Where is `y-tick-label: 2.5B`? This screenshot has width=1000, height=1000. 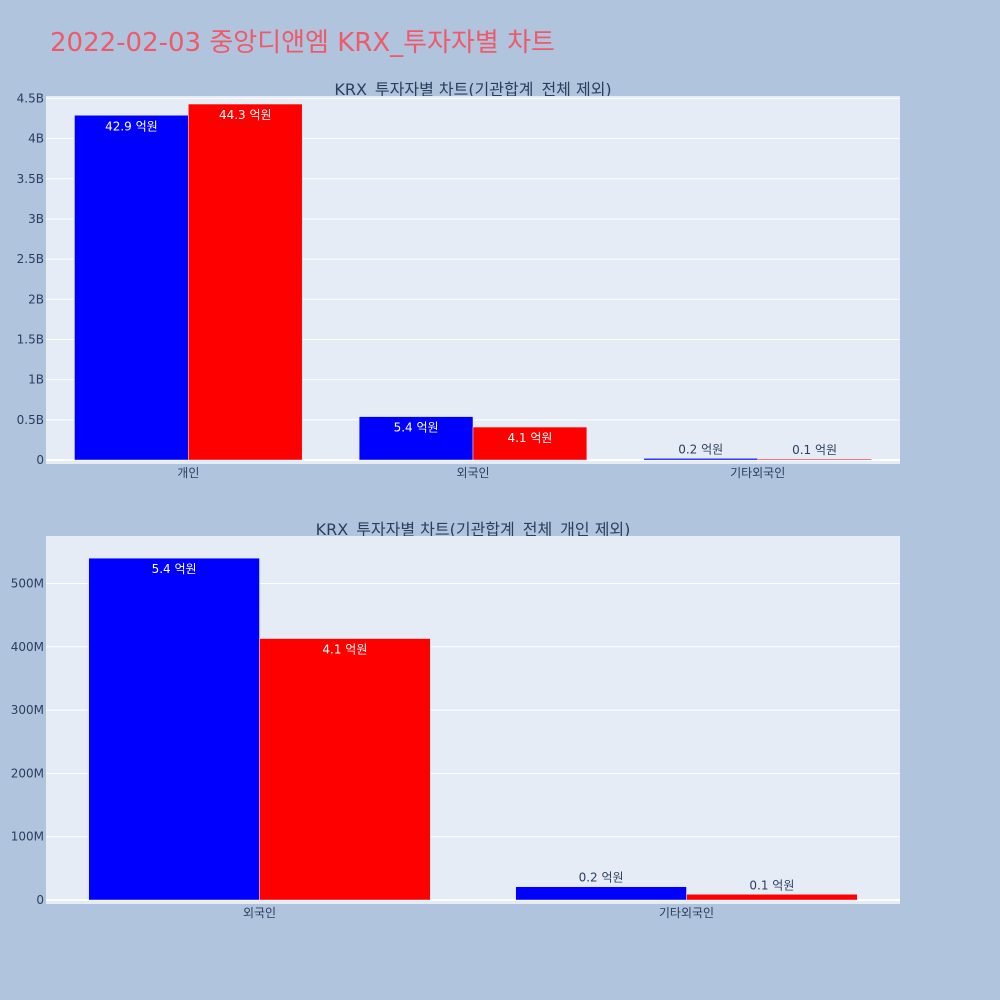
y-tick-label: 2.5B is located at coordinates (30, 259).